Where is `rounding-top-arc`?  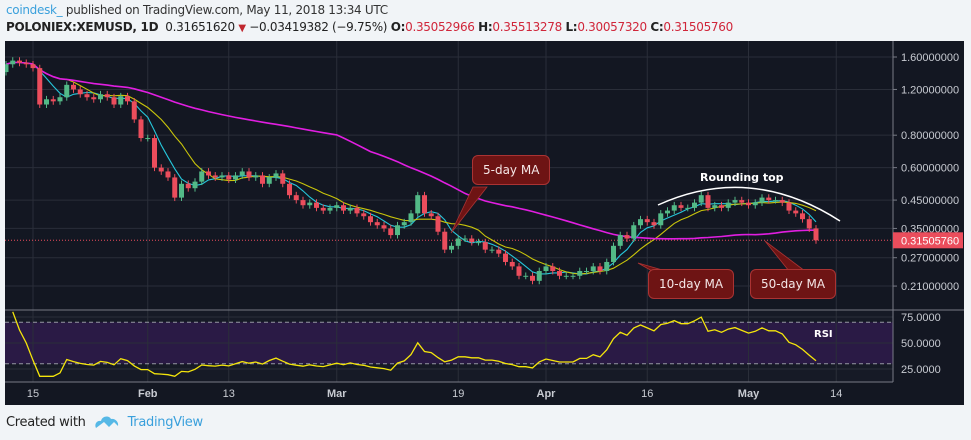
rounding-top-arc is located at coordinates (749, 204).